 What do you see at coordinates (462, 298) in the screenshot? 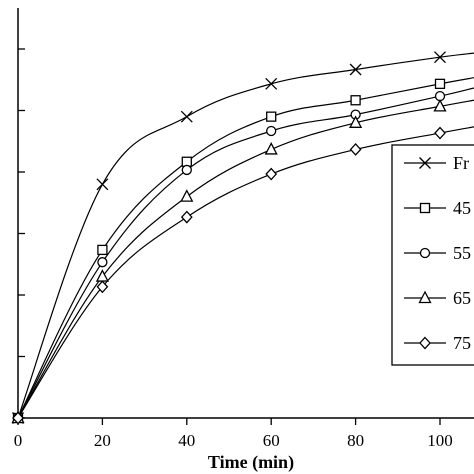
I see `legend-label: 65` at bounding box center [462, 298].